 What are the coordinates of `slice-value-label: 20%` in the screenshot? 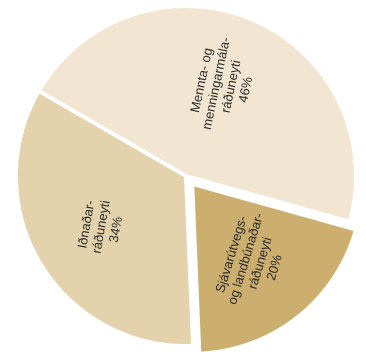 It's located at (274, 267).